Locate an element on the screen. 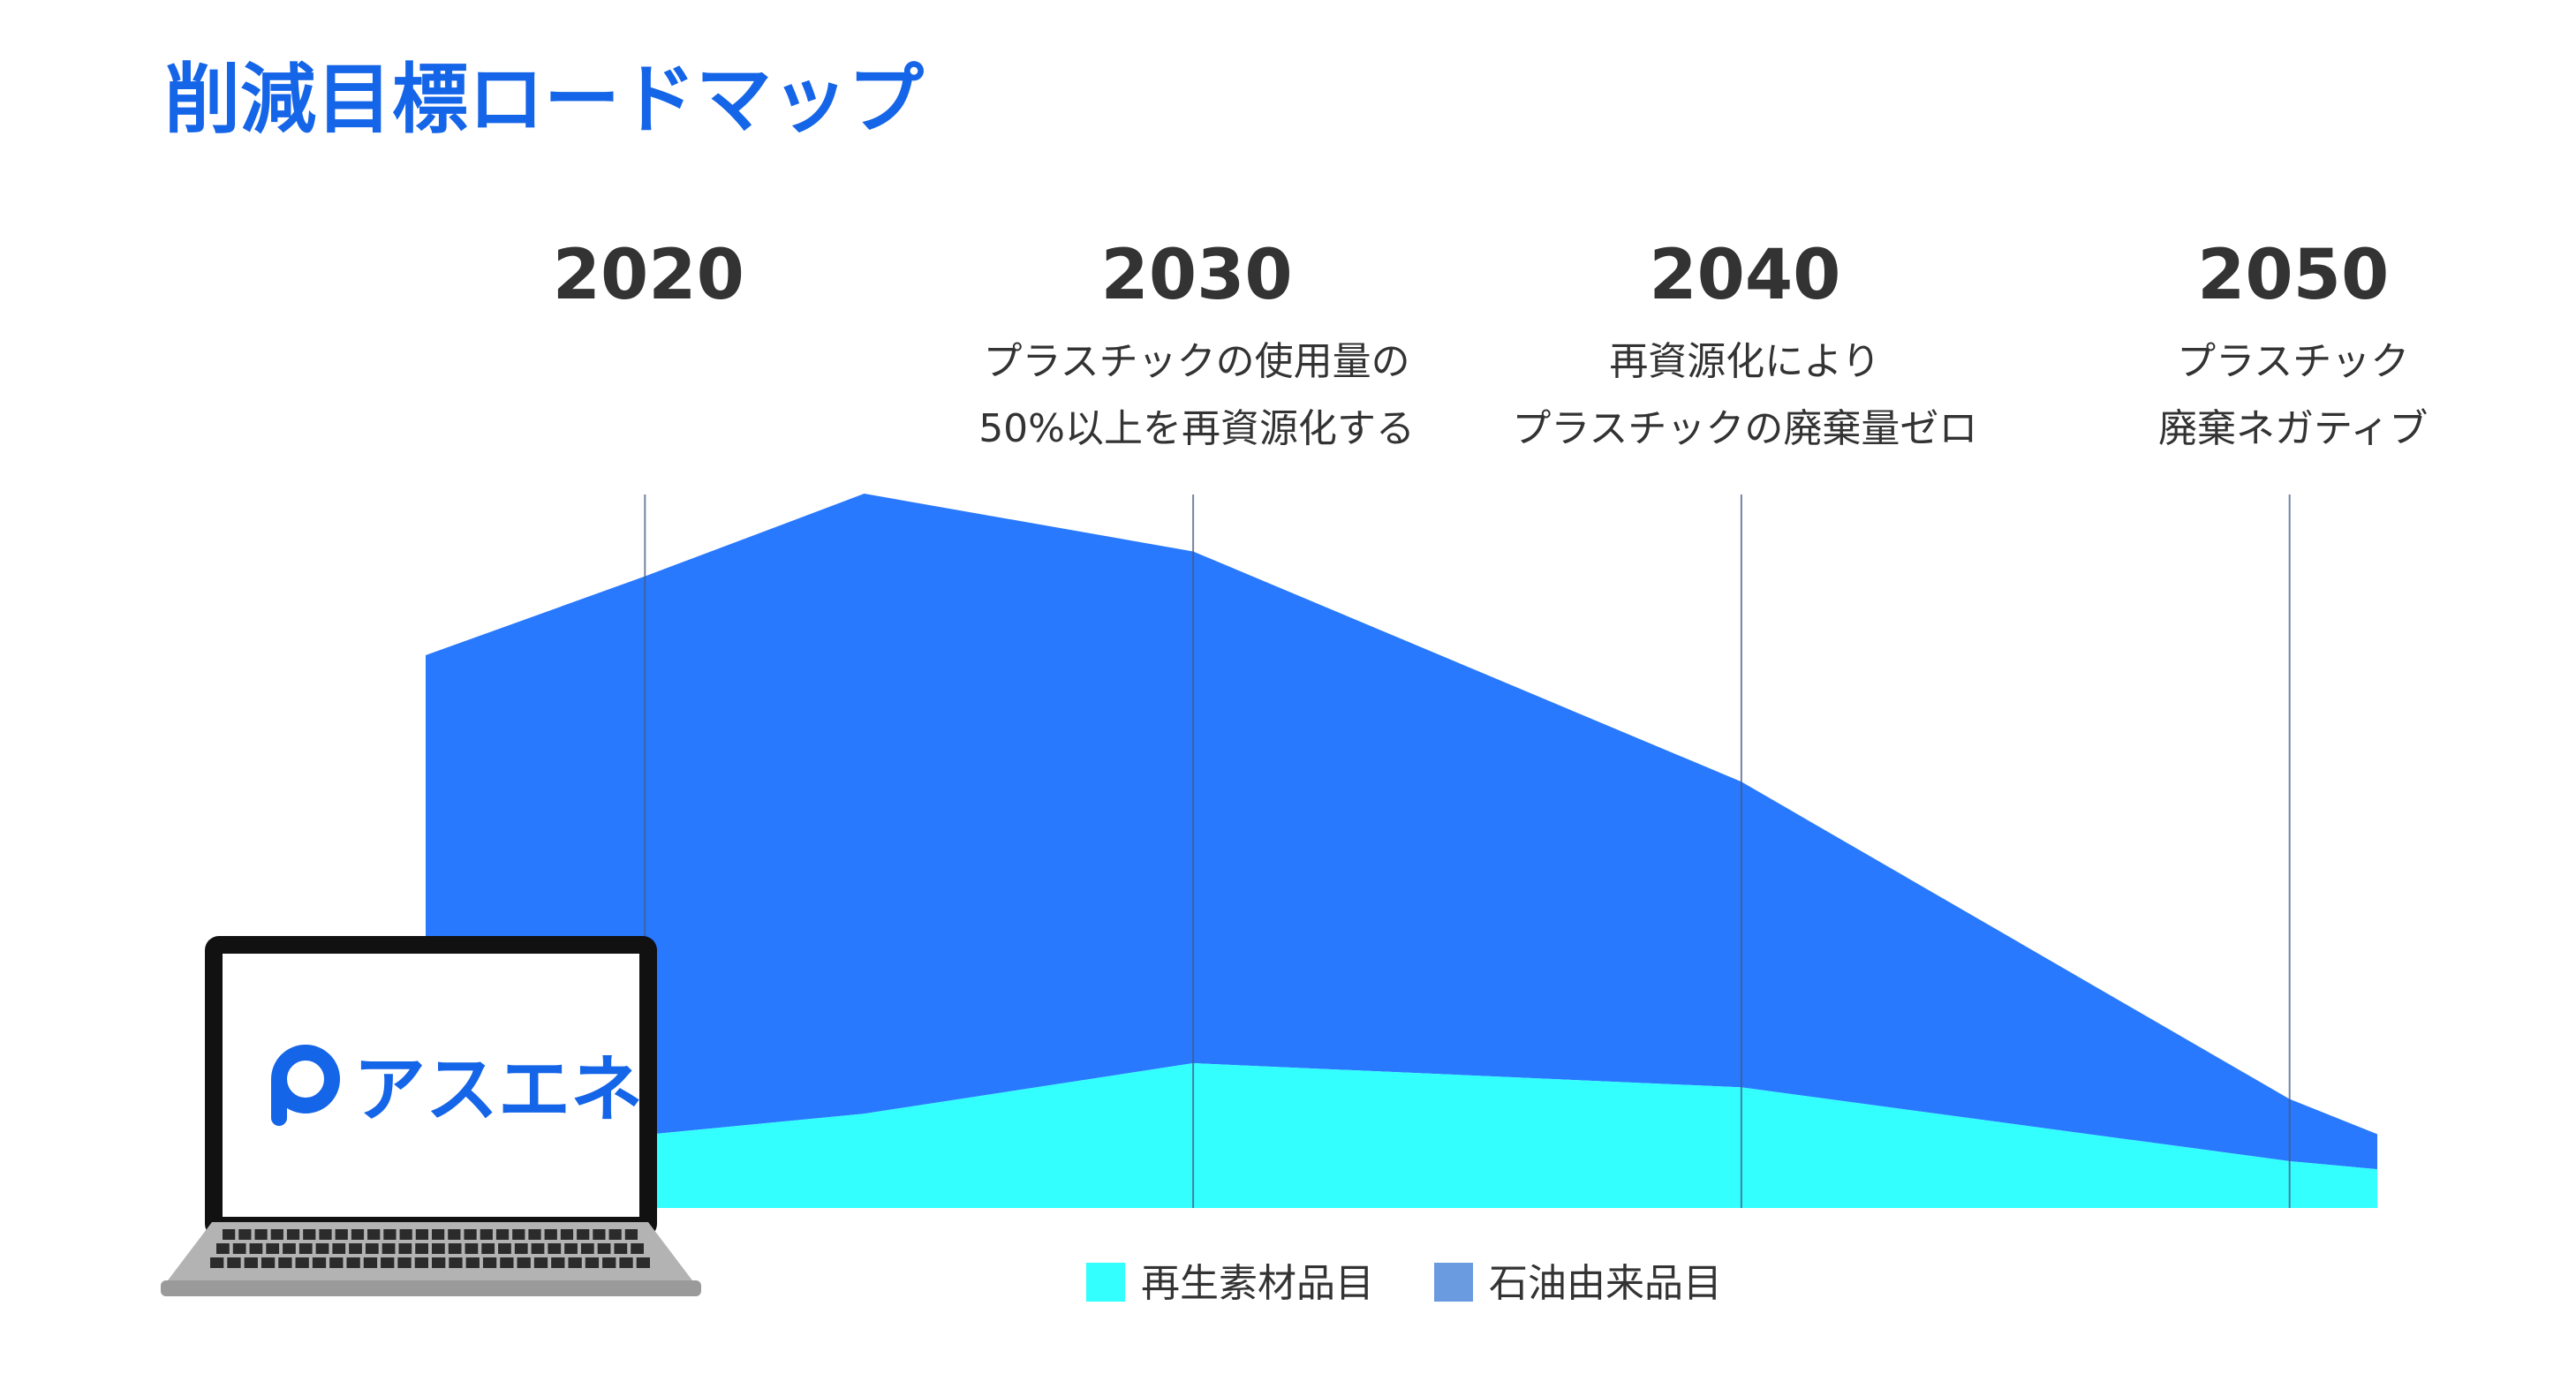 Image resolution: width=2576 pixels, height=1374 pixels. laptop-illustration: アスエネ is located at coordinates (431, 1116).